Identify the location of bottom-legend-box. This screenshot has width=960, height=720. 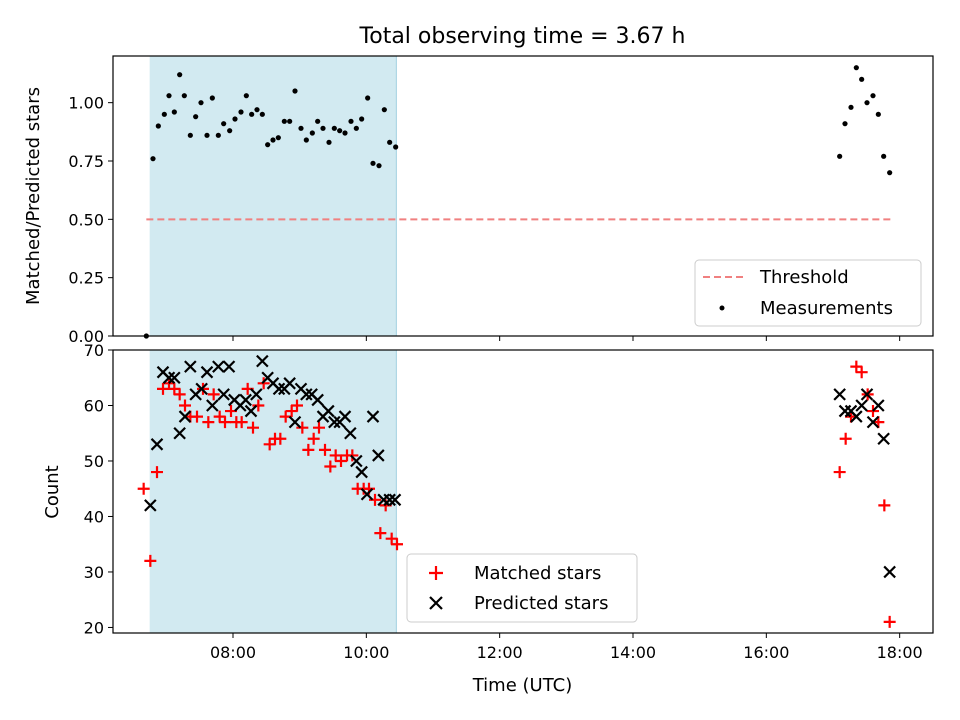
(522, 588).